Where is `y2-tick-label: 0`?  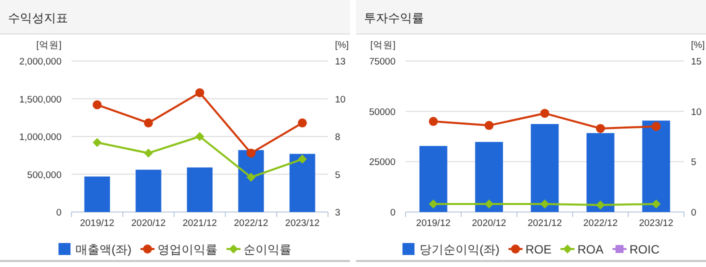
y2-tick-label: 0 is located at coordinates (693, 213).